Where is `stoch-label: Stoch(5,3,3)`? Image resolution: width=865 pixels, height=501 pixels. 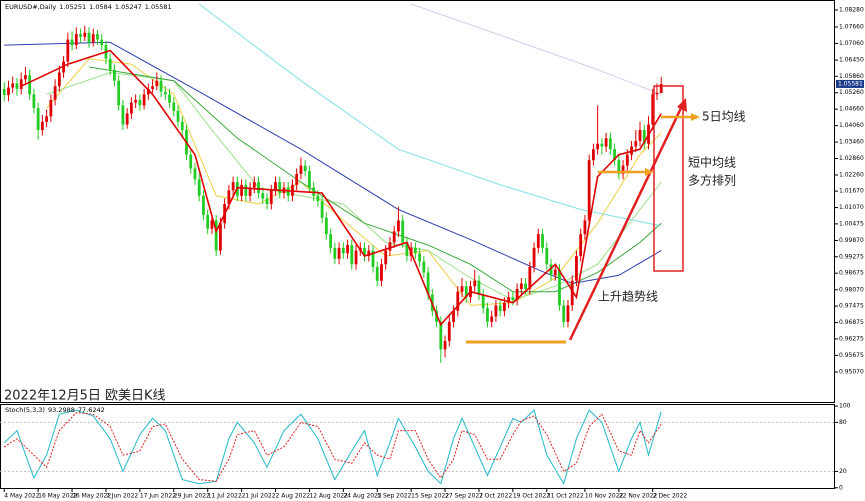
stoch-label: Stoch(5,3,3) is located at coordinates (25, 410).